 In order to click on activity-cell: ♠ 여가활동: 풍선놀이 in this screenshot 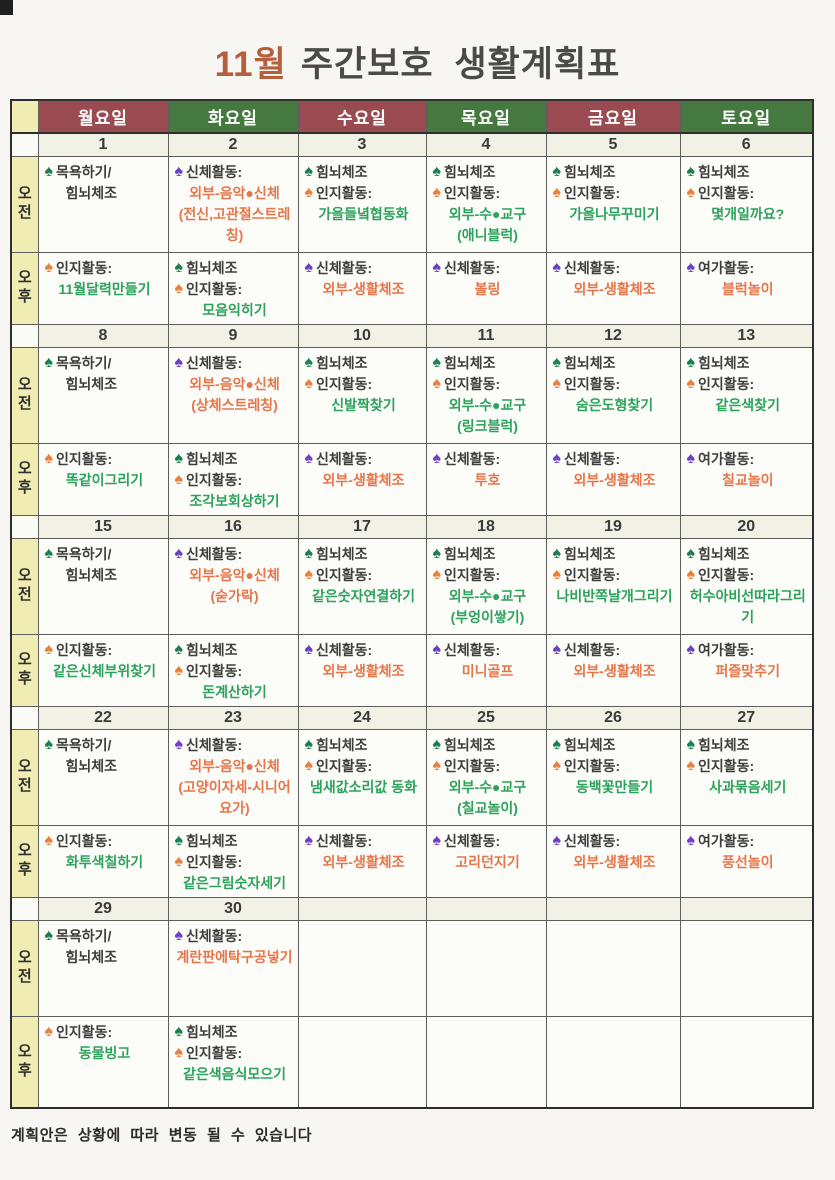, I will do `click(746, 861)`.